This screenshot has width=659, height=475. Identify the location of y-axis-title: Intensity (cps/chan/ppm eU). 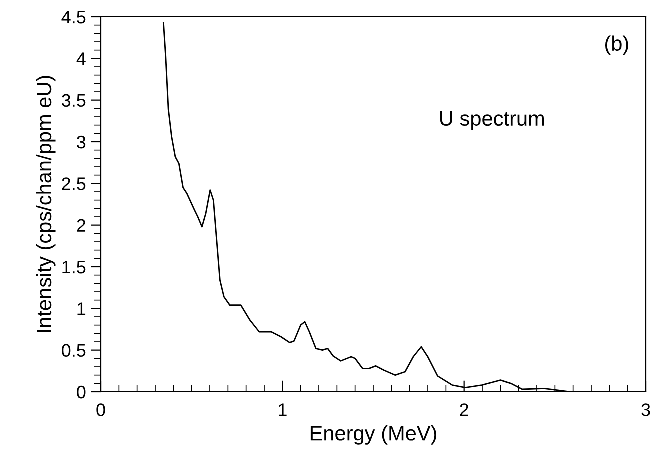
(46, 204).